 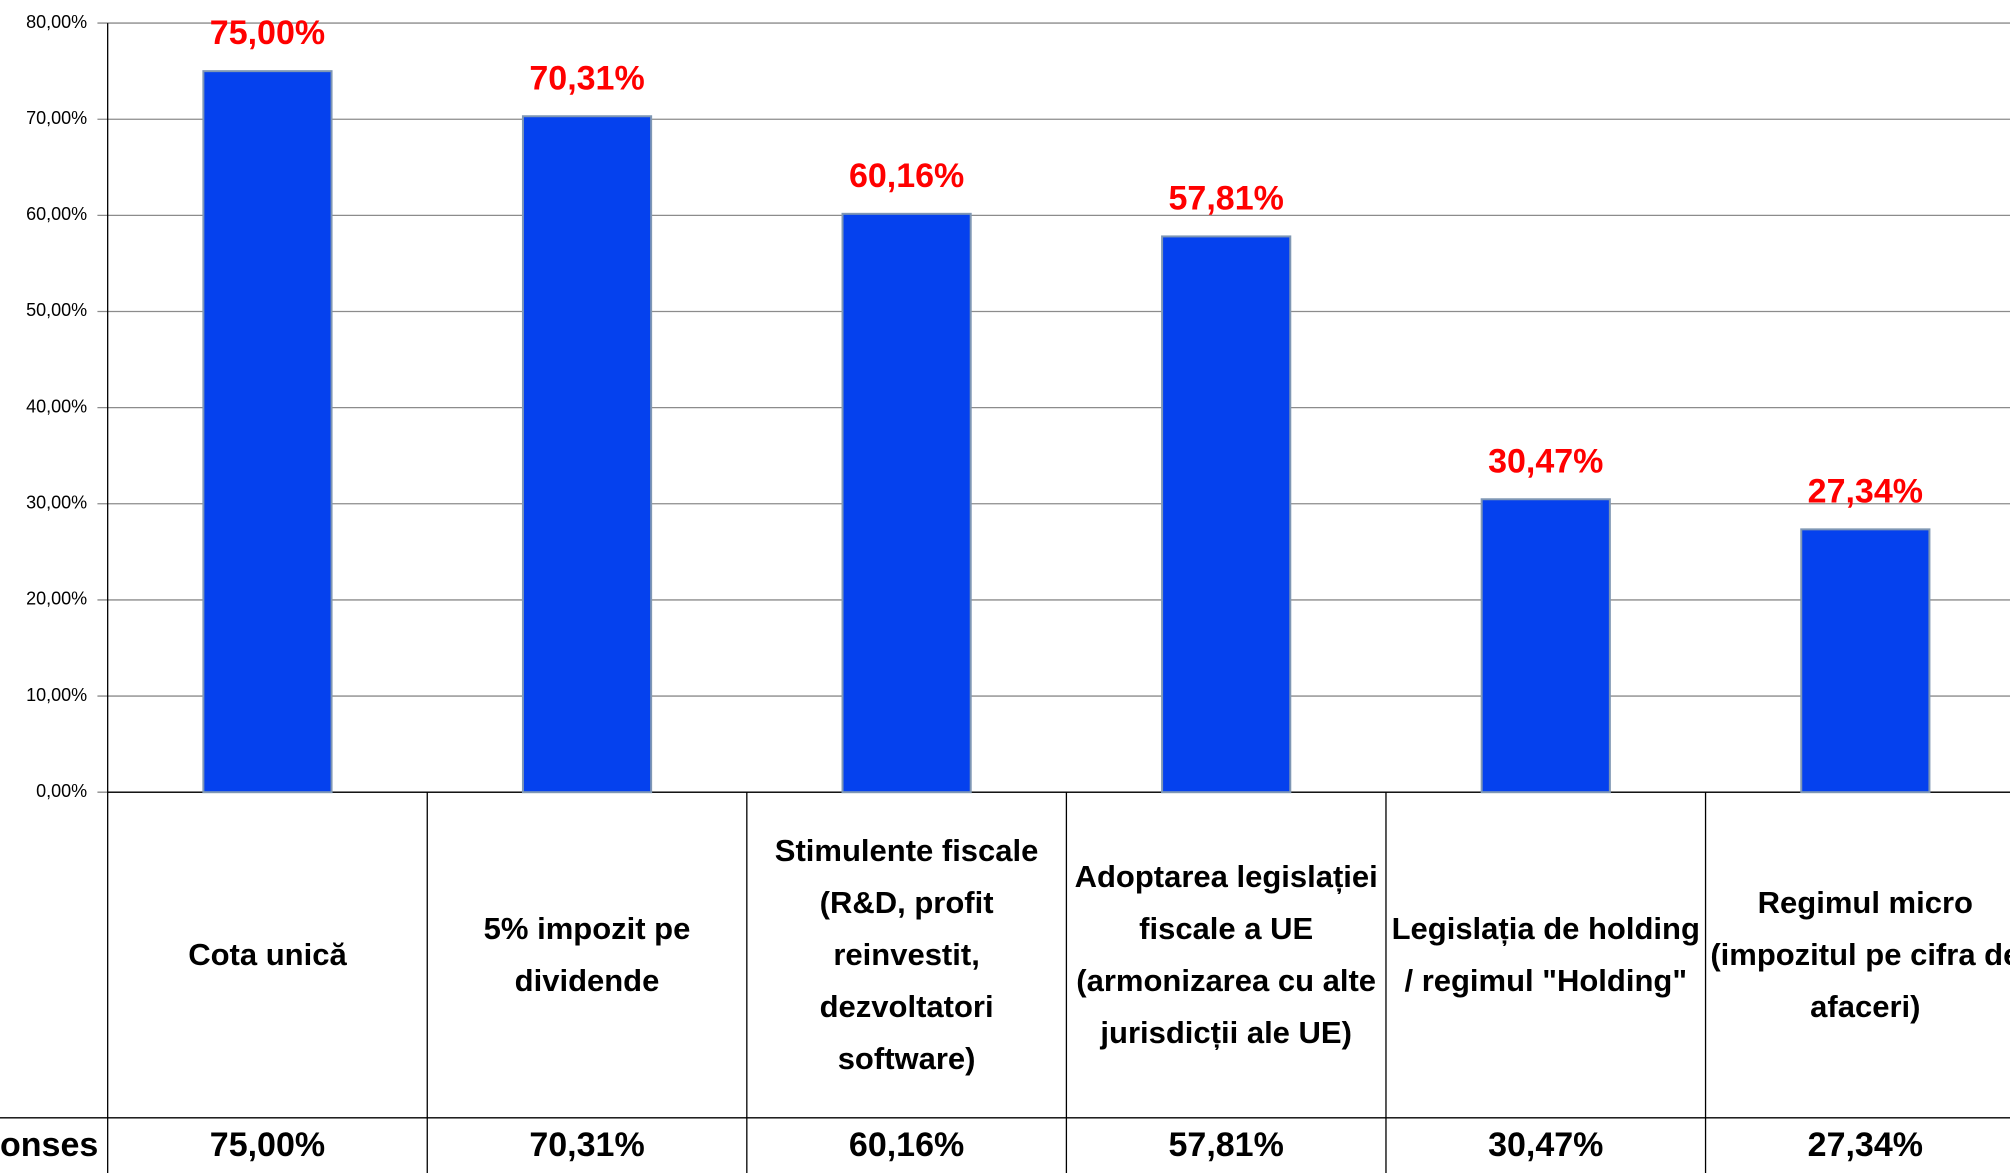 What do you see at coordinates (56, 599) in the screenshot?
I see `y-tick-label: 20,00%` at bounding box center [56, 599].